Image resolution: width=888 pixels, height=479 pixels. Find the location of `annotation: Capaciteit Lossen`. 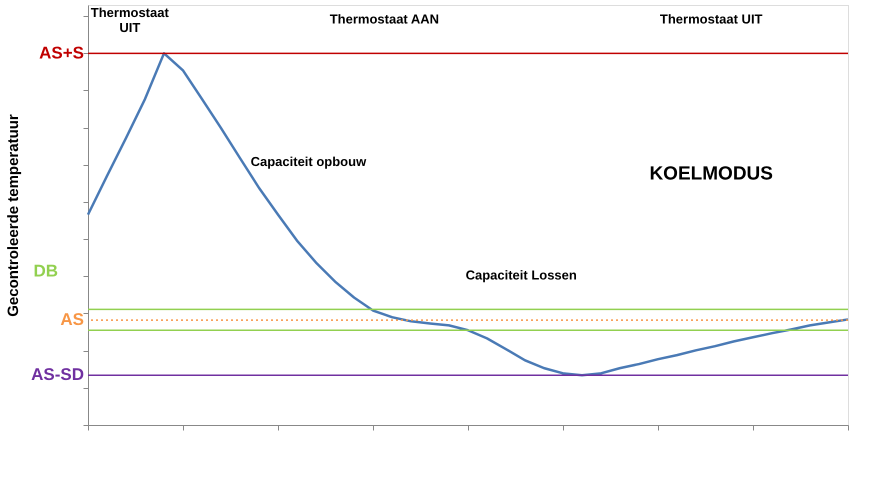

annotation: Capaciteit Lossen is located at coordinates (521, 275).